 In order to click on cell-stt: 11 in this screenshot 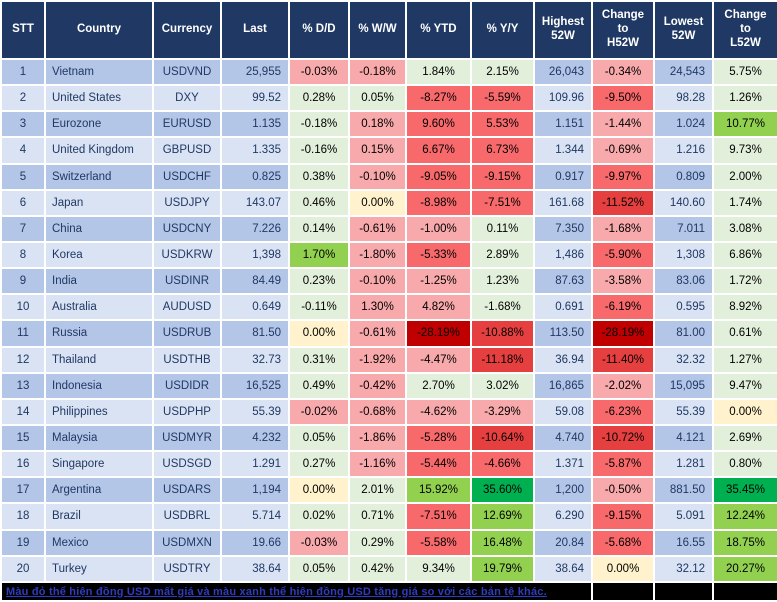, I will do `click(23, 333)`.